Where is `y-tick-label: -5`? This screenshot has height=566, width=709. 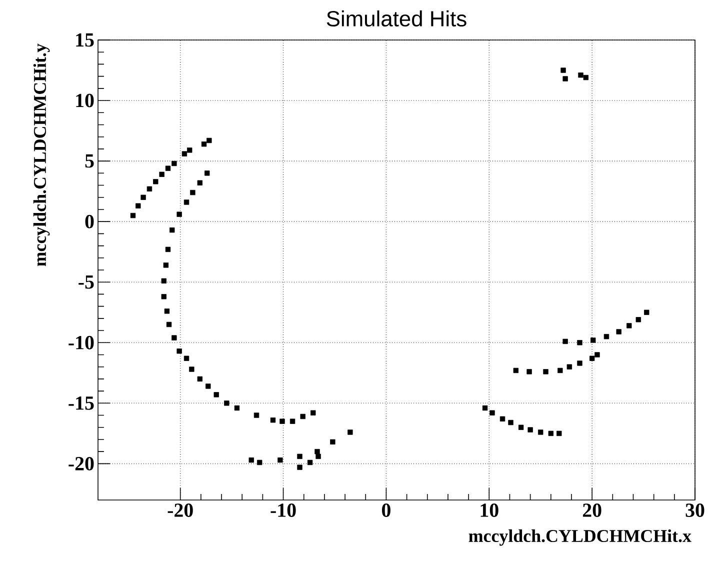
y-tick-label: -5 is located at coordinates (86, 282).